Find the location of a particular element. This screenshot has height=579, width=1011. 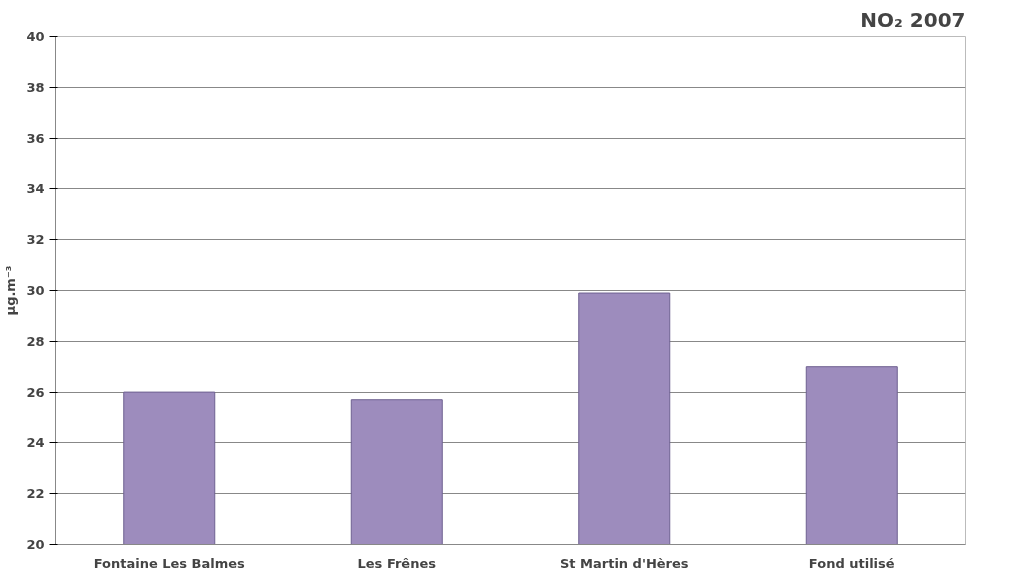

x-tick-label: Les Frênes is located at coordinates (397, 563).